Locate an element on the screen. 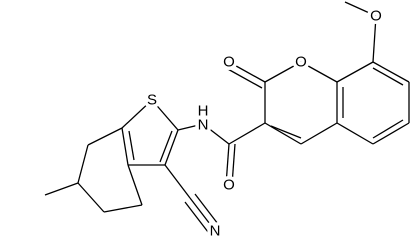 Image resolution: width=413 pixels, height=246 pixels. atom-label: H is located at coordinates (203, 111).